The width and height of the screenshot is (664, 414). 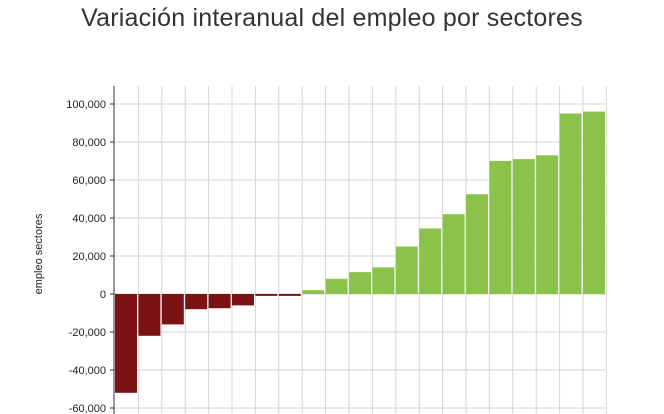 I want to click on y-tick-label: 40,000, so click(x=89, y=219).